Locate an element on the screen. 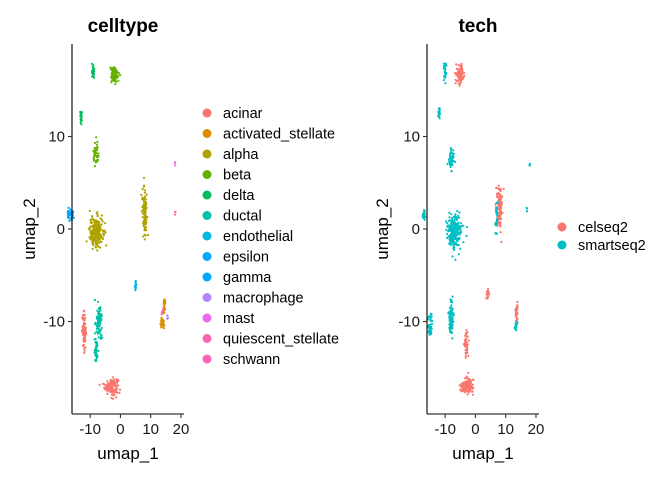 The image size is (672, 480). legend-label: delta is located at coordinates (239, 196).